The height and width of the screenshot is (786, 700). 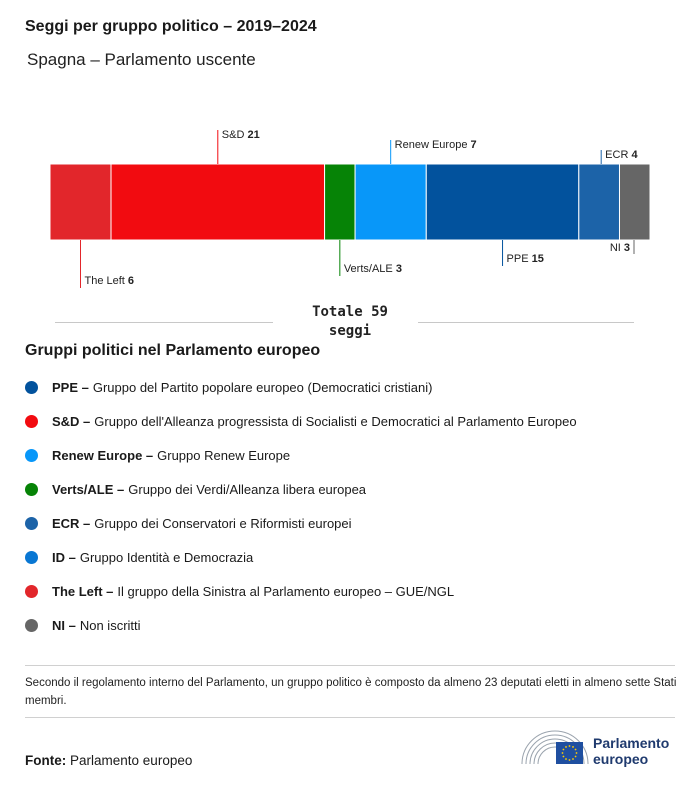 What do you see at coordinates (350, 322) in the screenshot?
I see `total-seats: Totale 59 seggi` at bounding box center [350, 322].